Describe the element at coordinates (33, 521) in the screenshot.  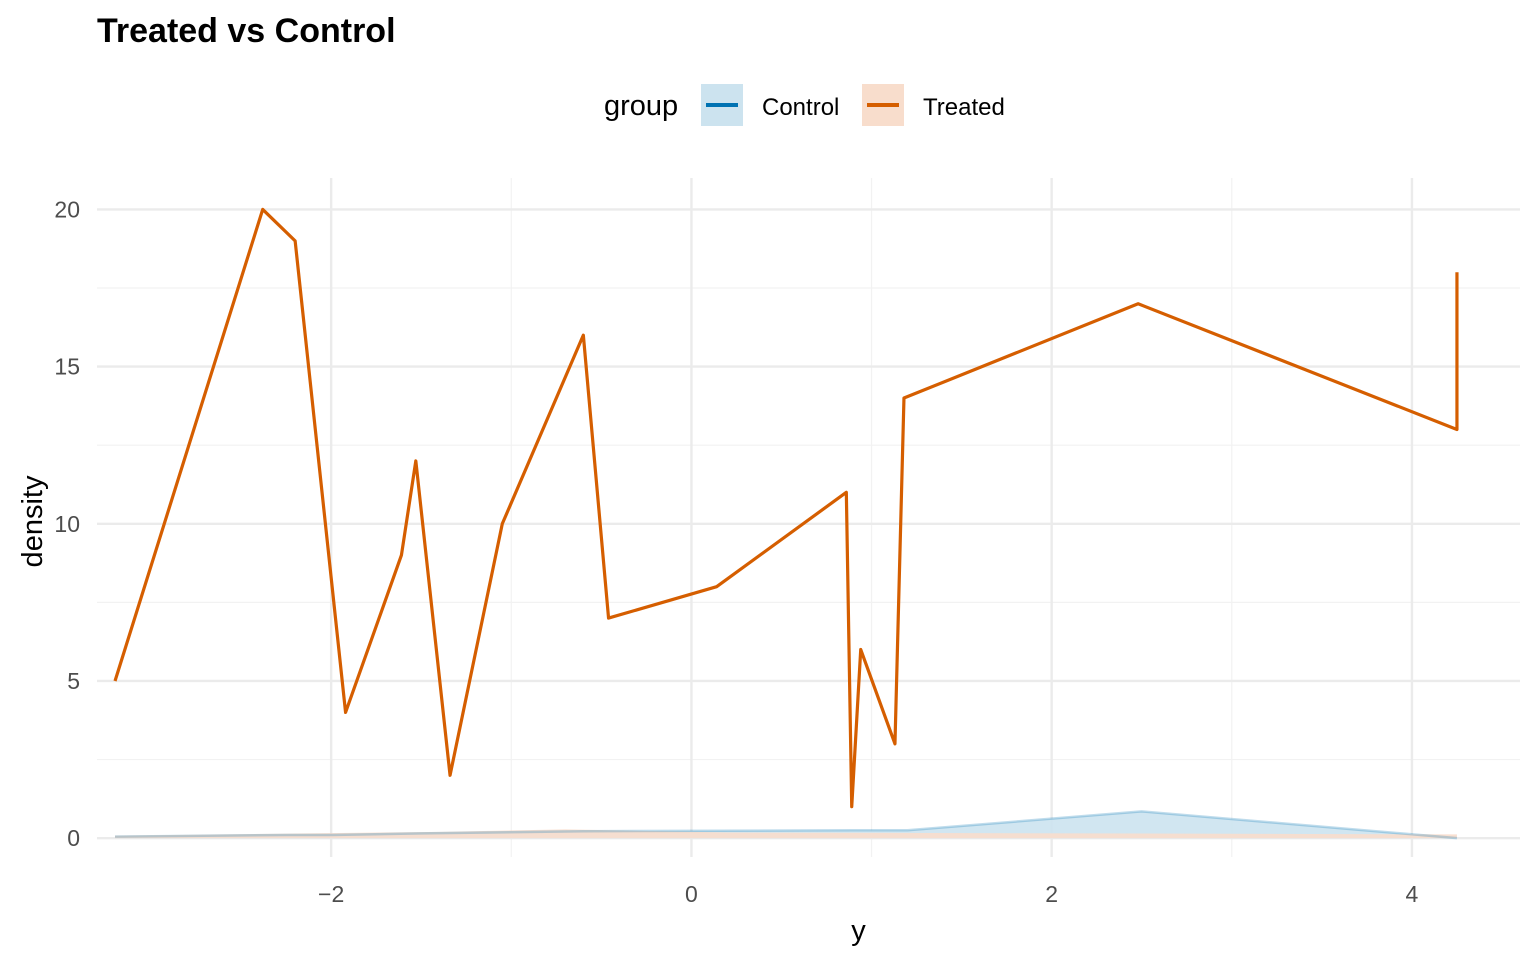
I see `y-axis-title: density` at that location.